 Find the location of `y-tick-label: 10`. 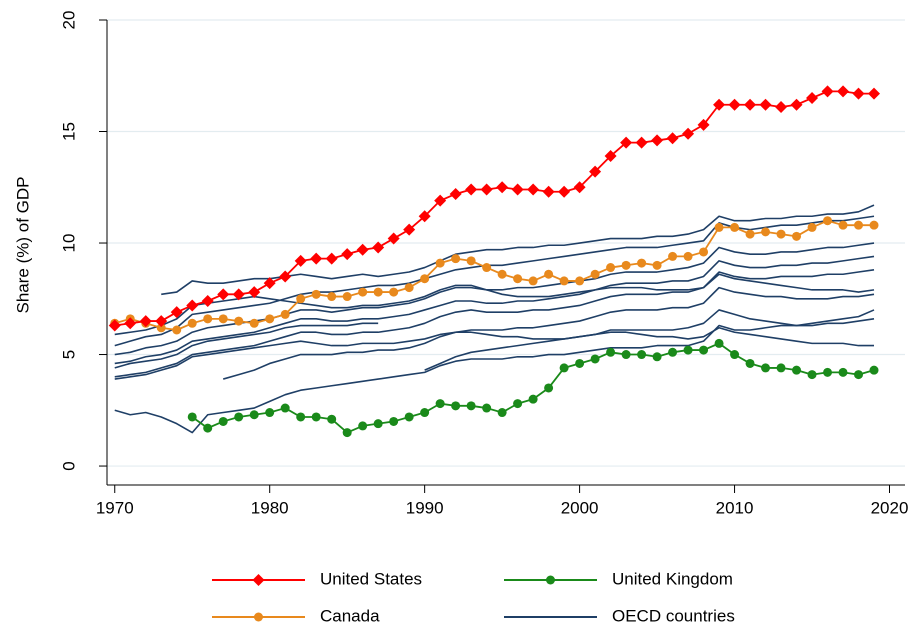

y-tick-label: 10 is located at coordinates (68, 243).